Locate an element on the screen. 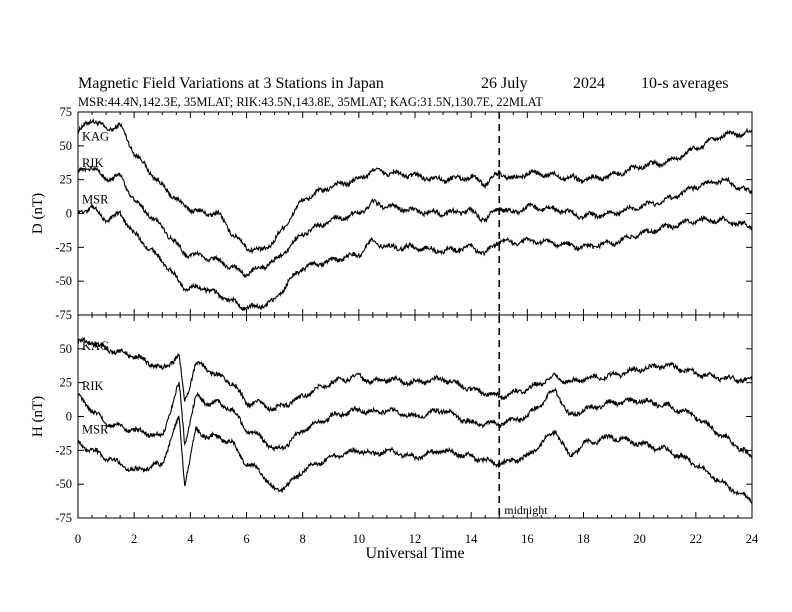  chart-year: 2024 is located at coordinates (589, 83).